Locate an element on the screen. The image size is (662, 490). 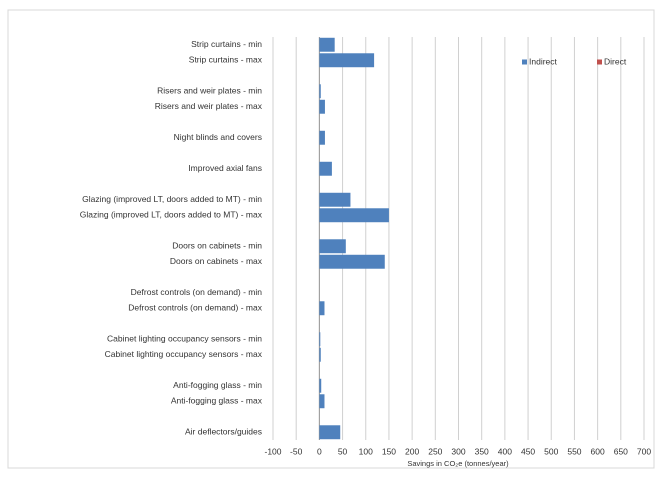
x-tick-label: 550 is located at coordinates (574, 451).